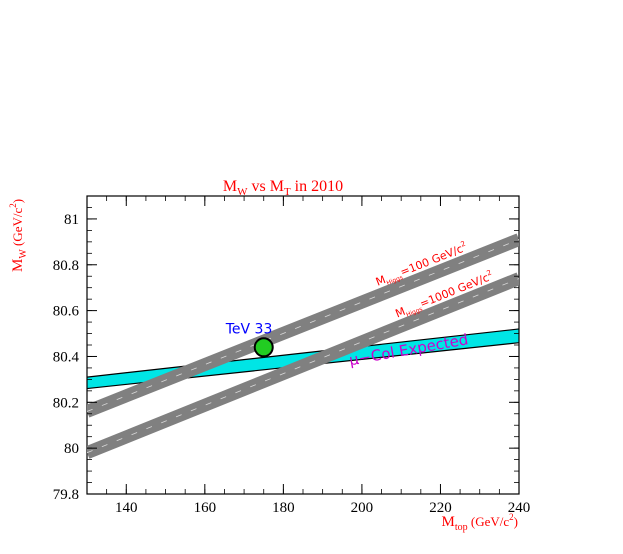 Image resolution: width=623 pixels, height=554 pixels. What do you see at coordinates (287, 192) in the screenshot?
I see `title-sub-t: T` at bounding box center [287, 192].